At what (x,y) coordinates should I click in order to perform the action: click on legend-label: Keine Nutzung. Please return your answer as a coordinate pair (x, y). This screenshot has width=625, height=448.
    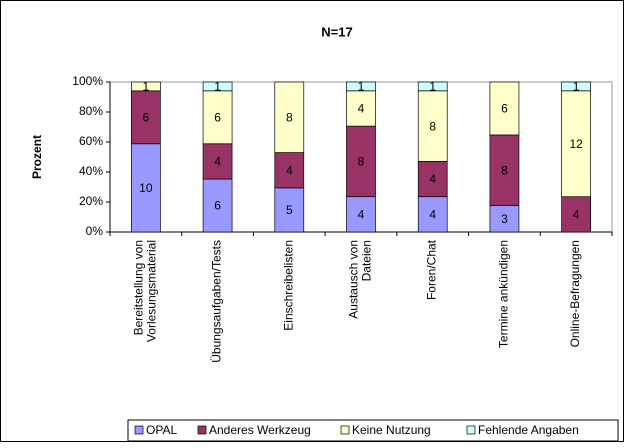
    Looking at the image, I should click on (391, 430).